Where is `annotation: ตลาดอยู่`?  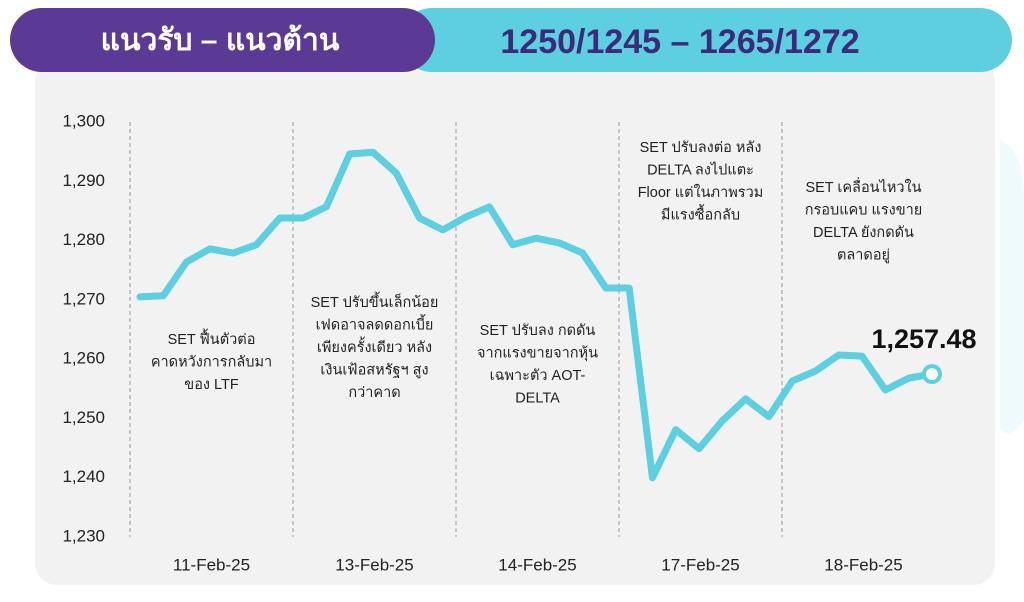
annotation: ตลาดอยู่ is located at coordinates (863, 255).